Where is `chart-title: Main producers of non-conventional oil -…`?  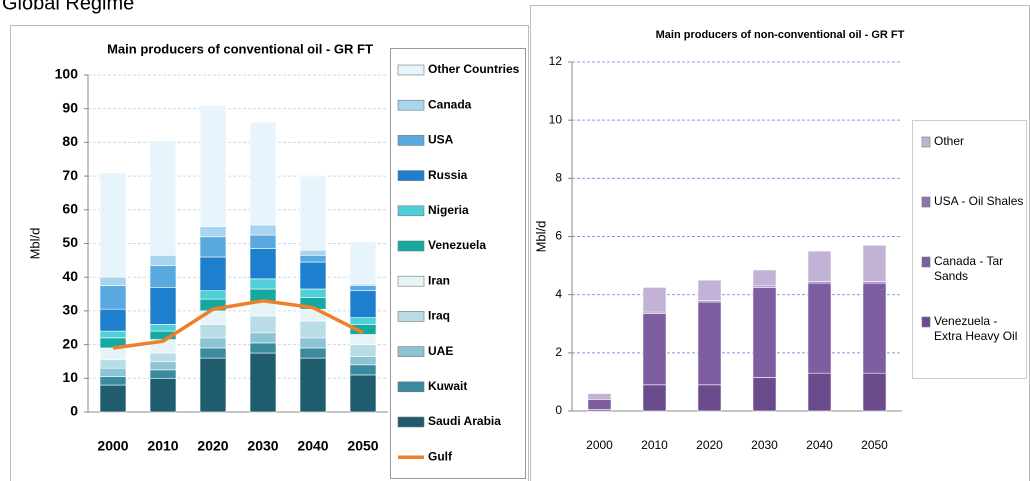 chart-title: Main producers of non-conventional oil -… is located at coordinates (780, 35).